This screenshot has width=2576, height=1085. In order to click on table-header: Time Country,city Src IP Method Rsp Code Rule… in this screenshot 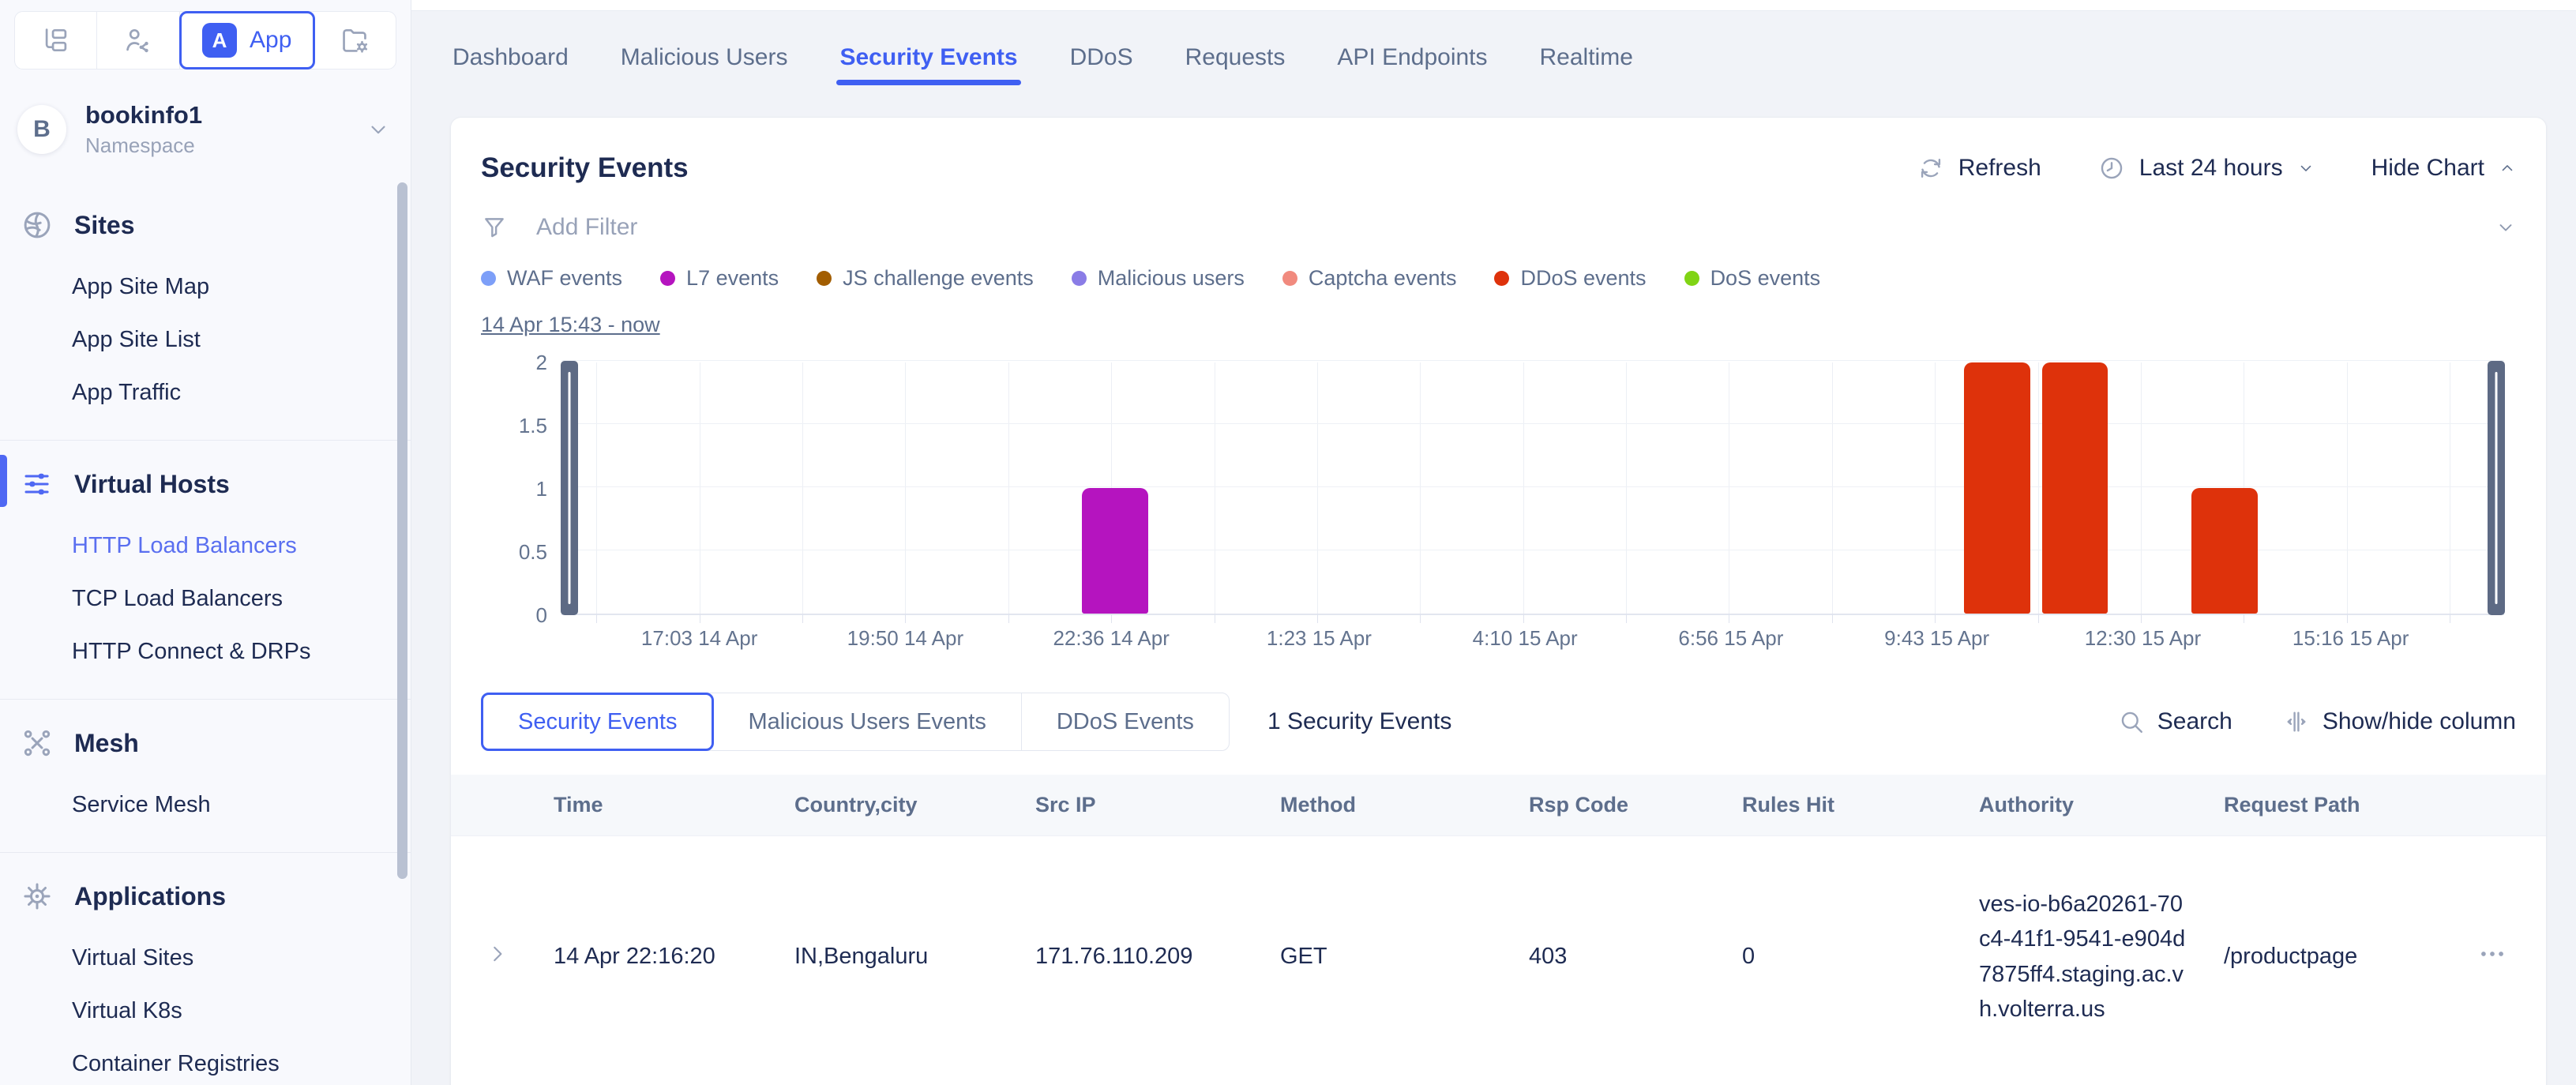, I will do `click(1498, 805)`.